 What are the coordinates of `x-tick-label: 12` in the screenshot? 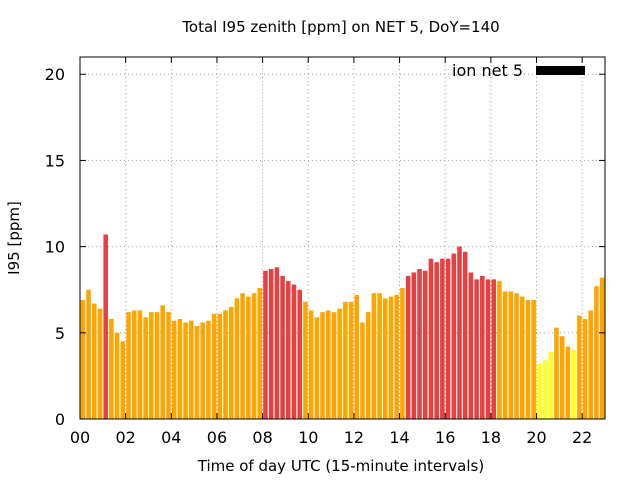 It's located at (354, 437).